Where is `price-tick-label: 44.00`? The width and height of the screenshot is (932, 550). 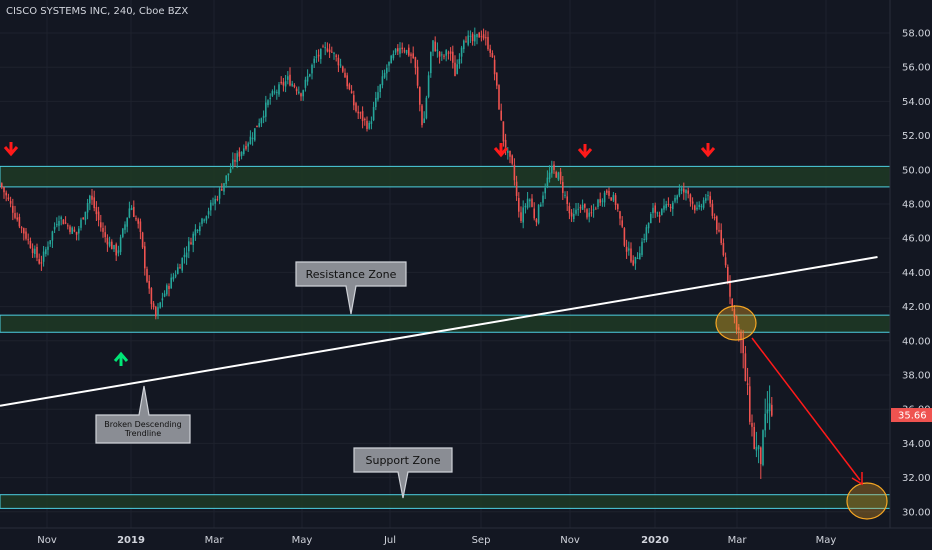
price-tick-label: 44.00 is located at coordinates (916, 273).